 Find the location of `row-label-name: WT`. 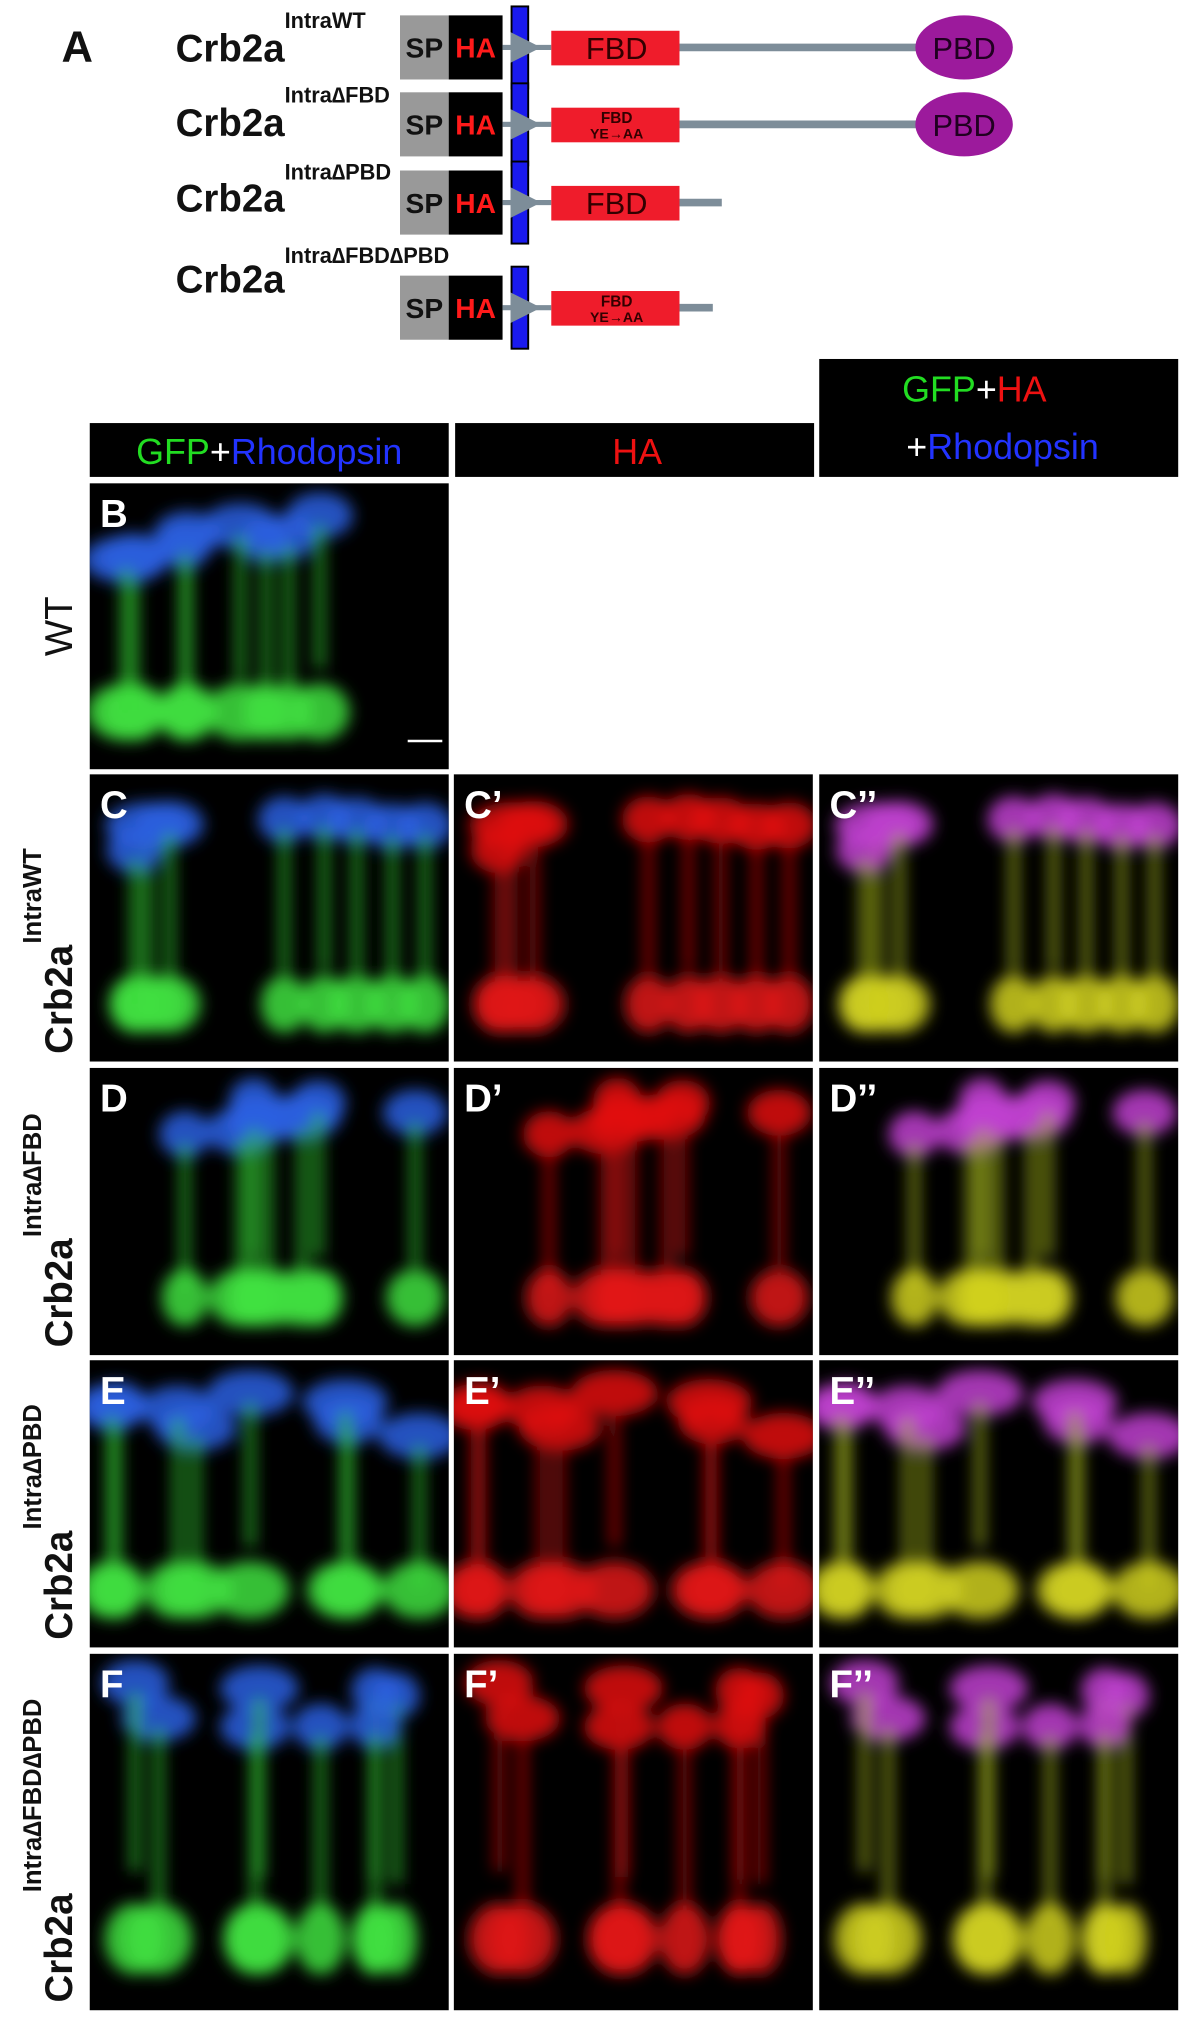

row-label-name: WT is located at coordinates (59, 626).